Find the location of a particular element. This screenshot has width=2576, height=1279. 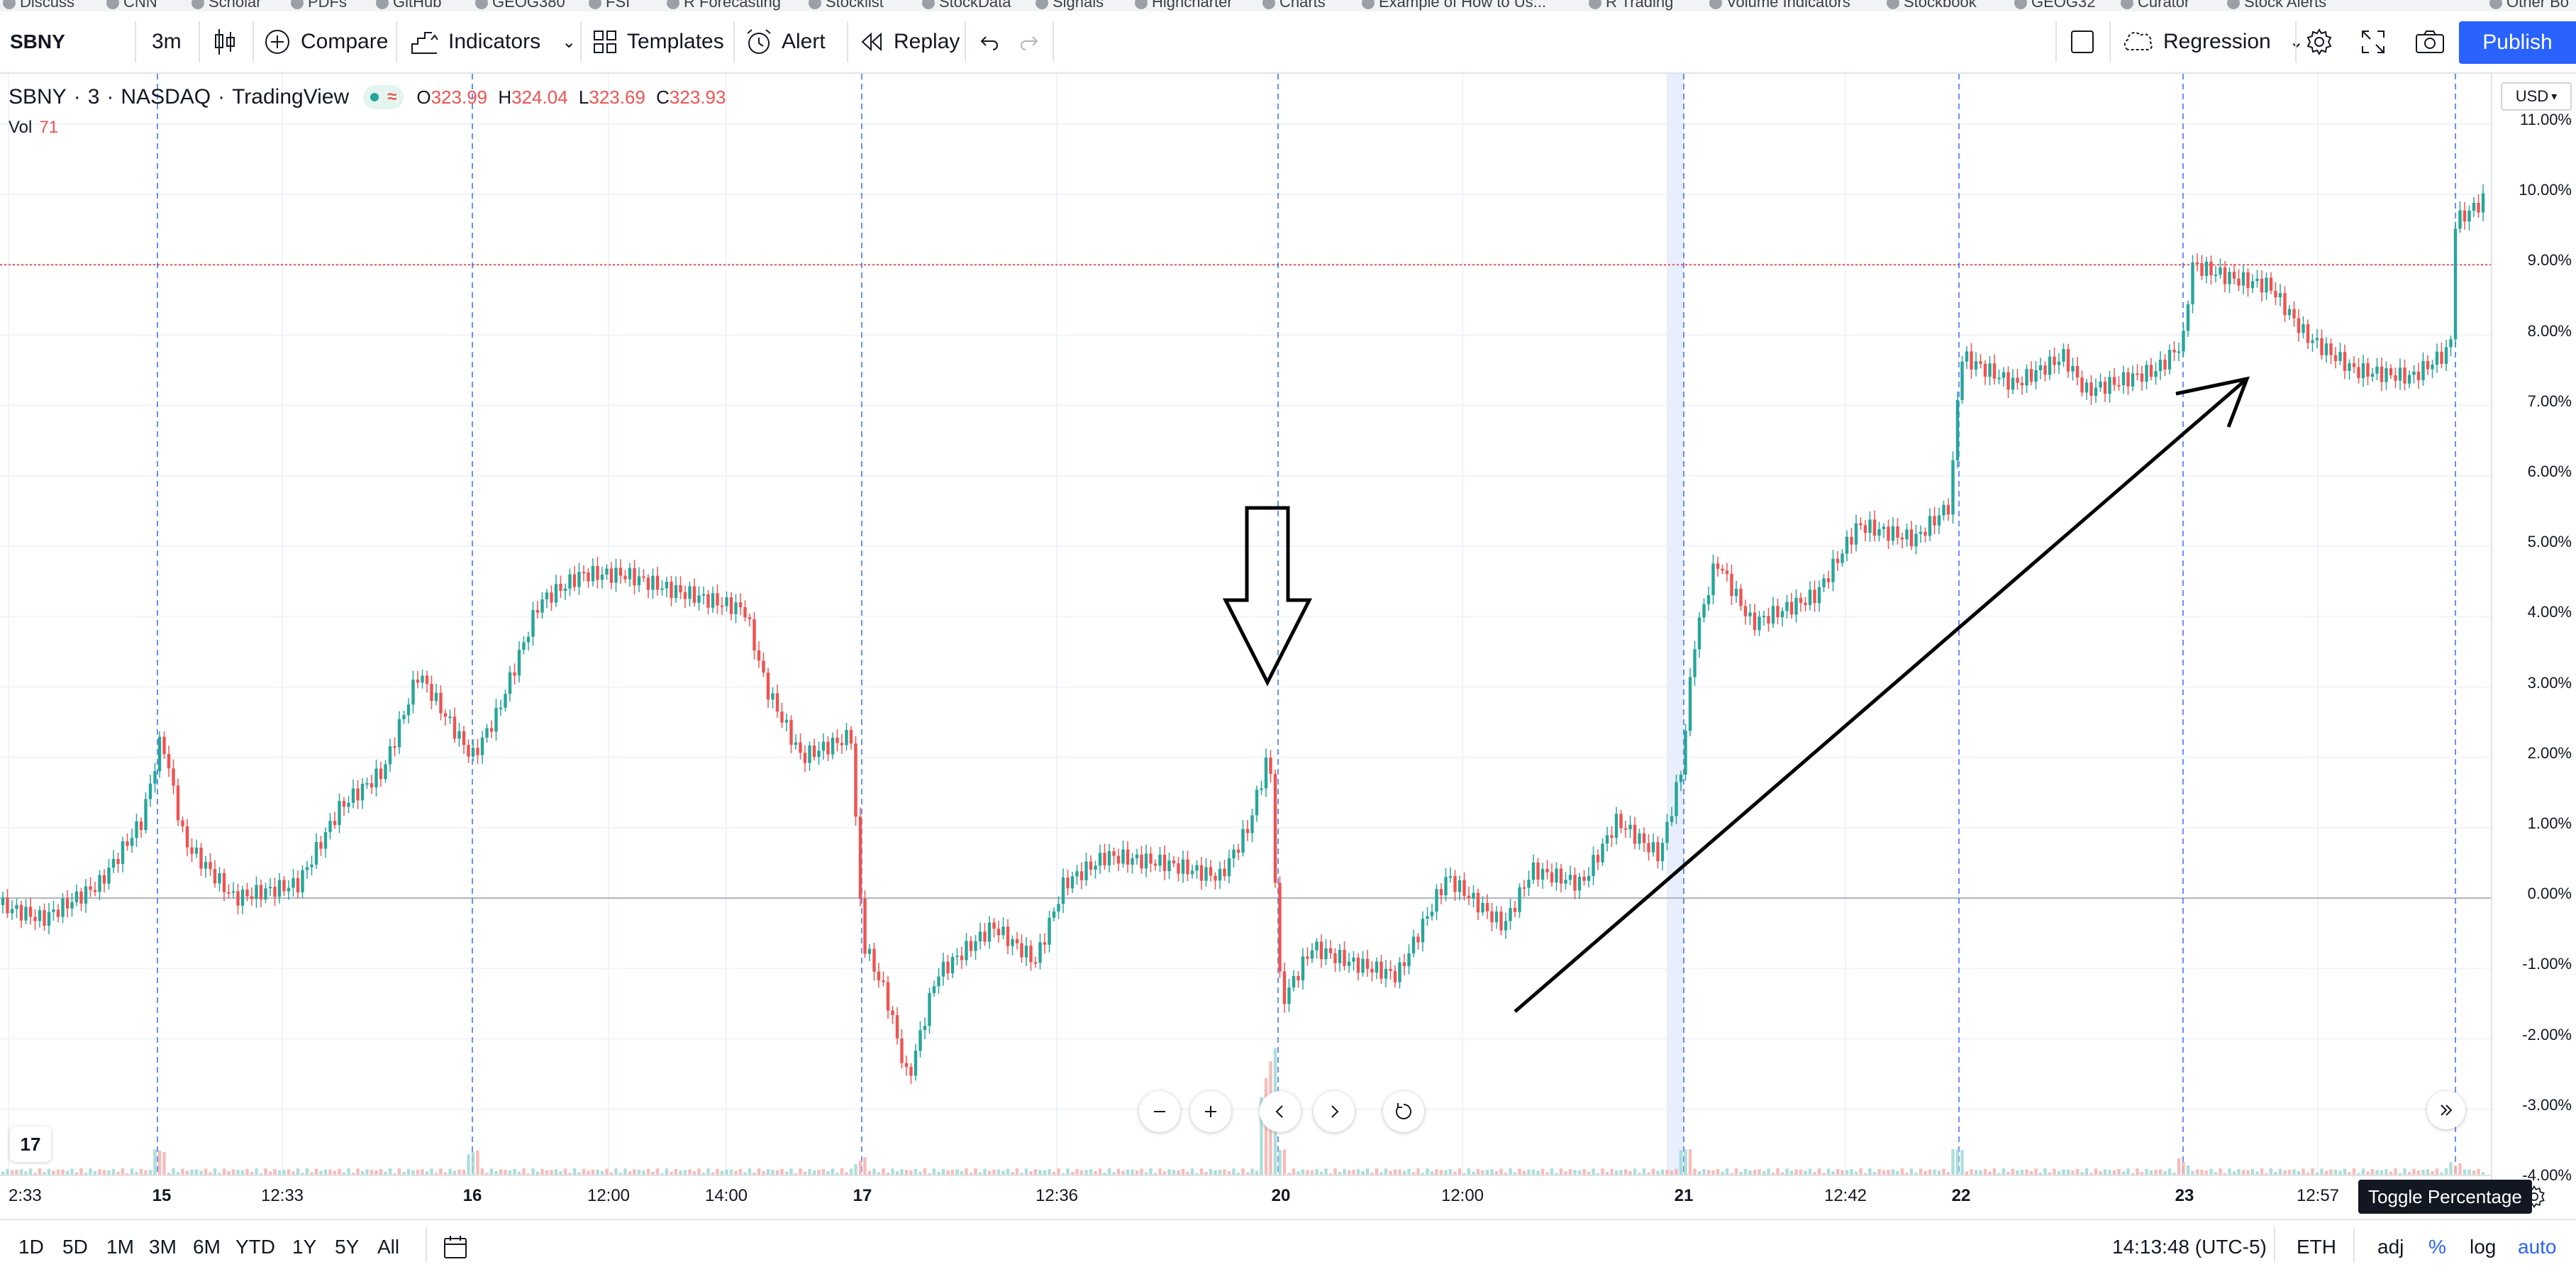

bookmark-item: GitHub is located at coordinates (408, 5).